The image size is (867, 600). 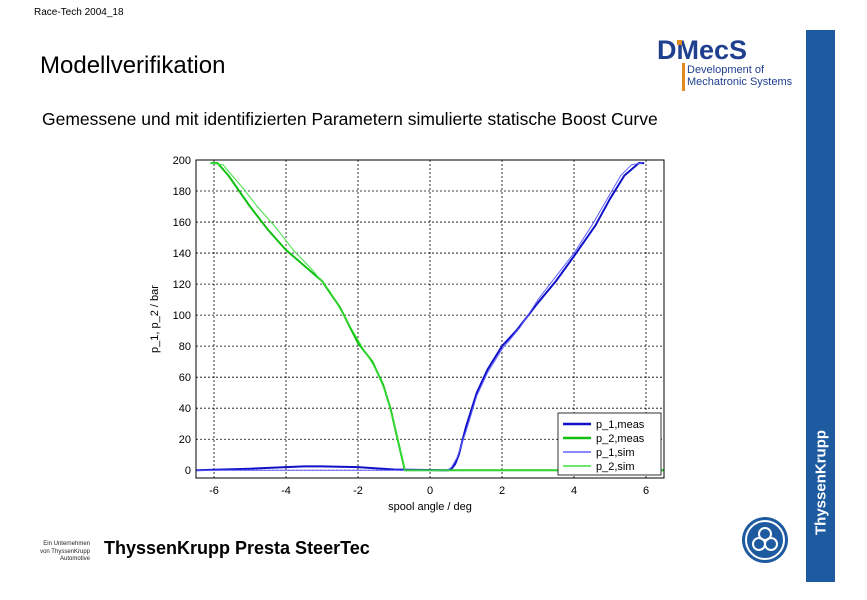 What do you see at coordinates (65, 551) in the screenshot?
I see `footer-note-line: von ThyssenKrupp` at bounding box center [65, 551].